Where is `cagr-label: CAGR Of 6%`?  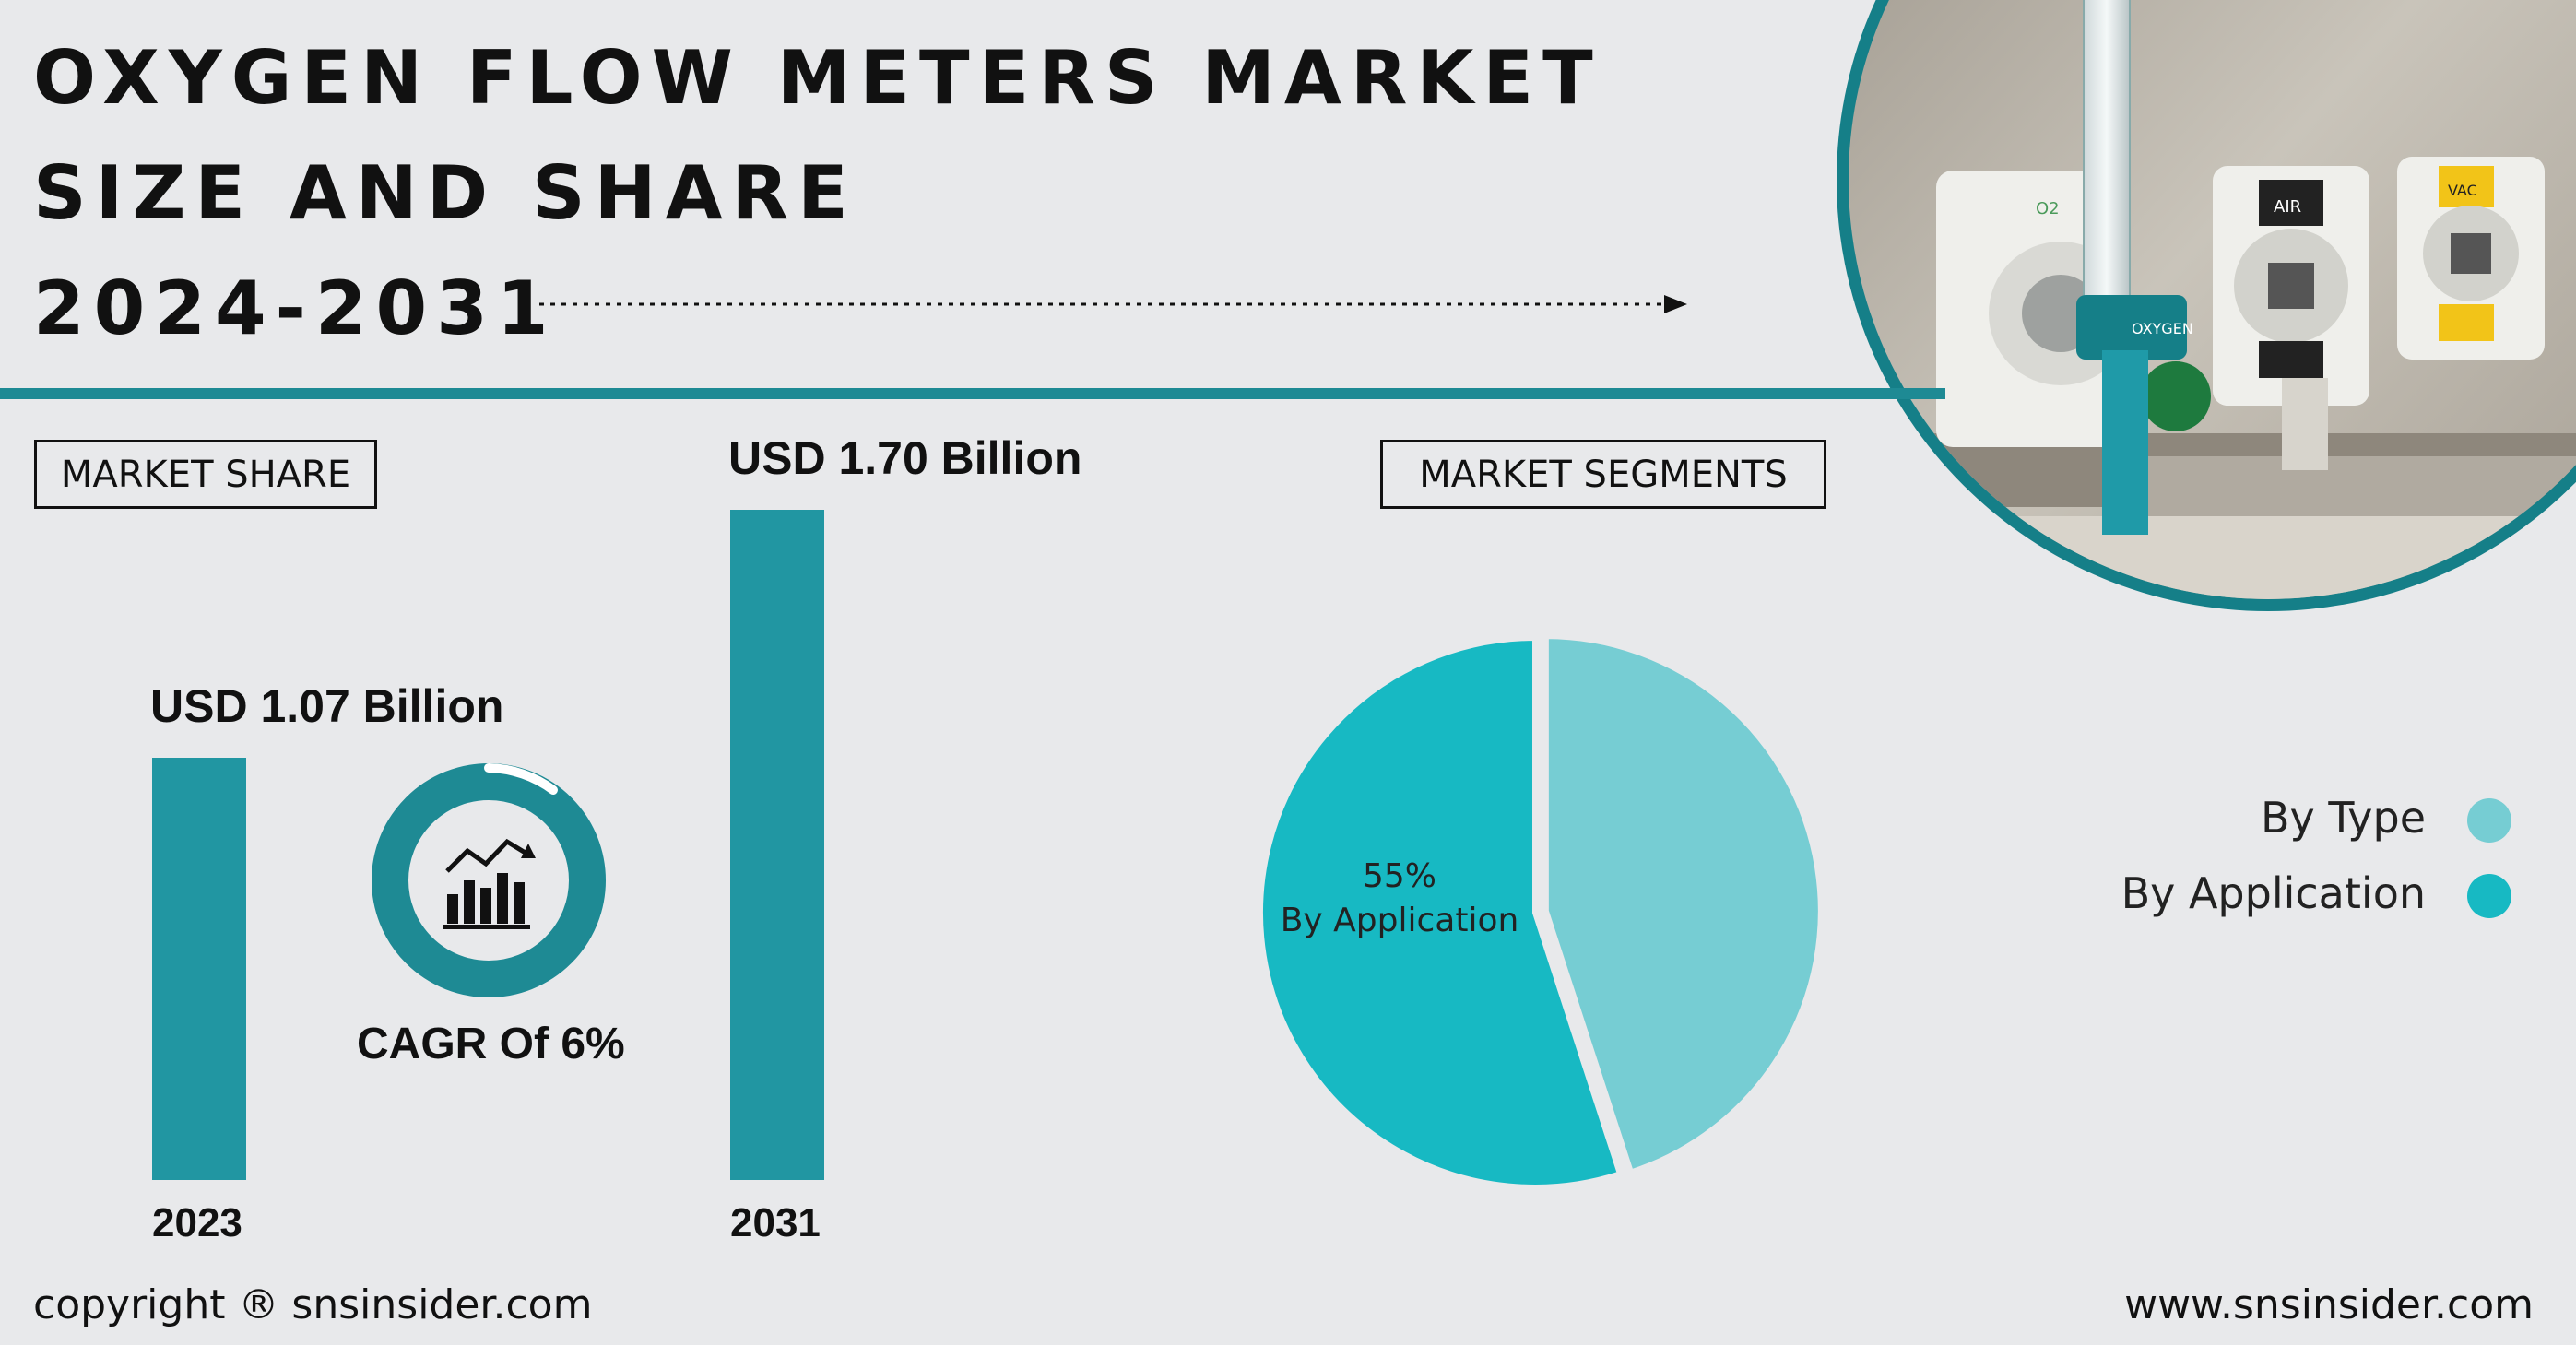 cagr-label: CAGR Of 6% is located at coordinates (491, 1044).